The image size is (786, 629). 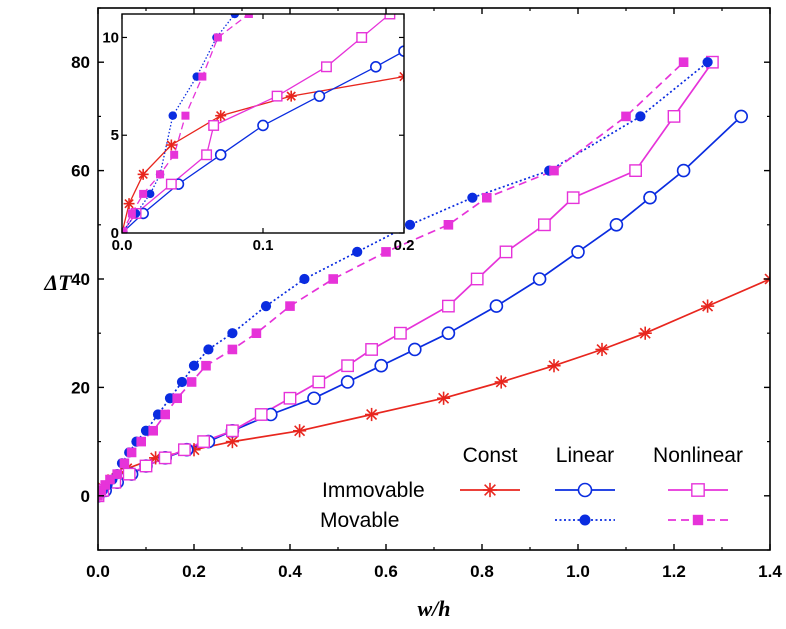 I want to click on legend-header-nonlinear: Nonlinear, so click(x=698, y=455).